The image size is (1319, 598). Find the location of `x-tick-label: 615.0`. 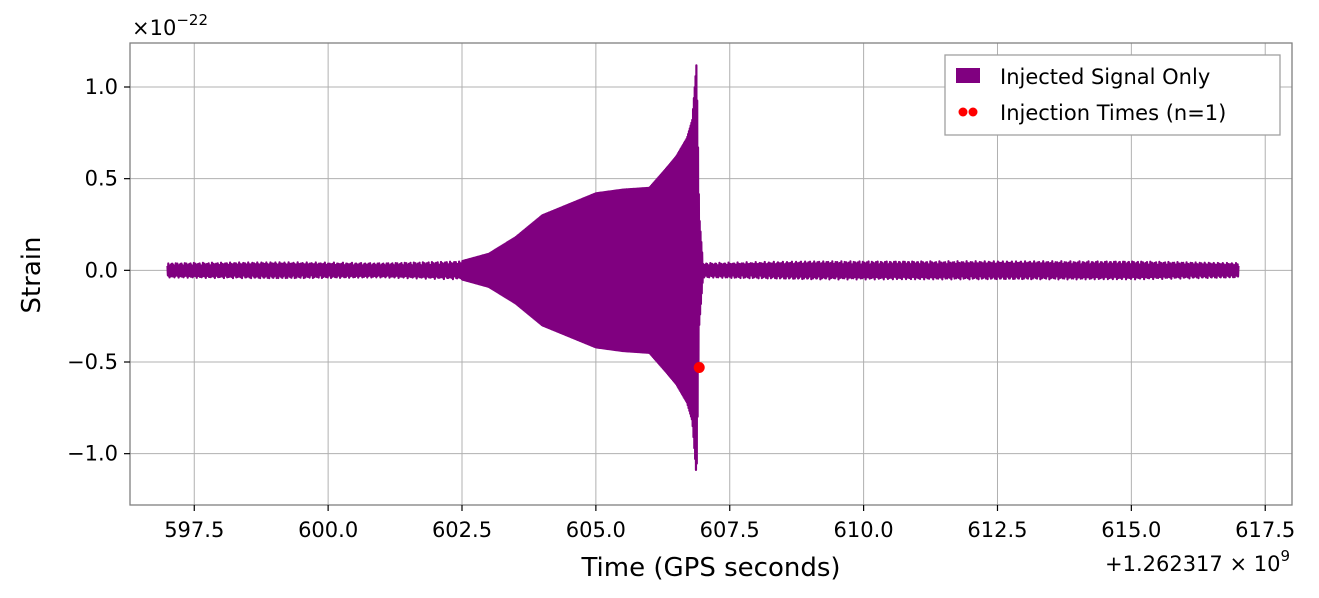

x-tick-label: 615.0 is located at coordinates (1131, 530).